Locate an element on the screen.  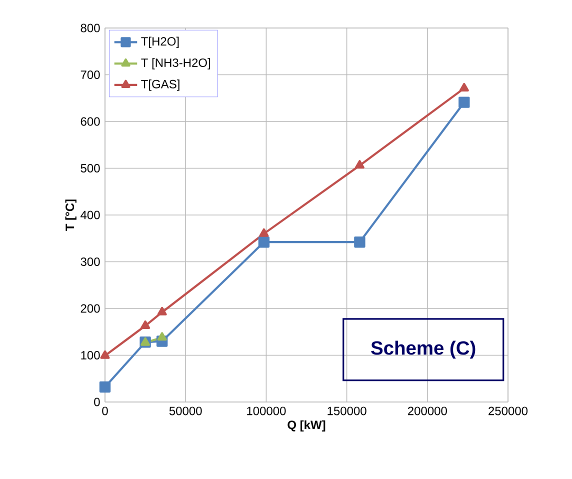
y-tick-label: 500 is located at coordinates (90, 168).